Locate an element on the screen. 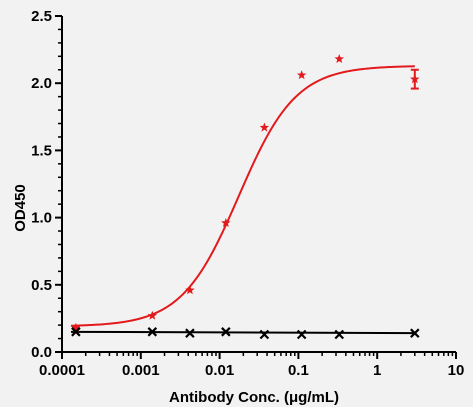 The image size is (473, 407). y-tick-label: 0.5 is located at coordinates (41, 285).